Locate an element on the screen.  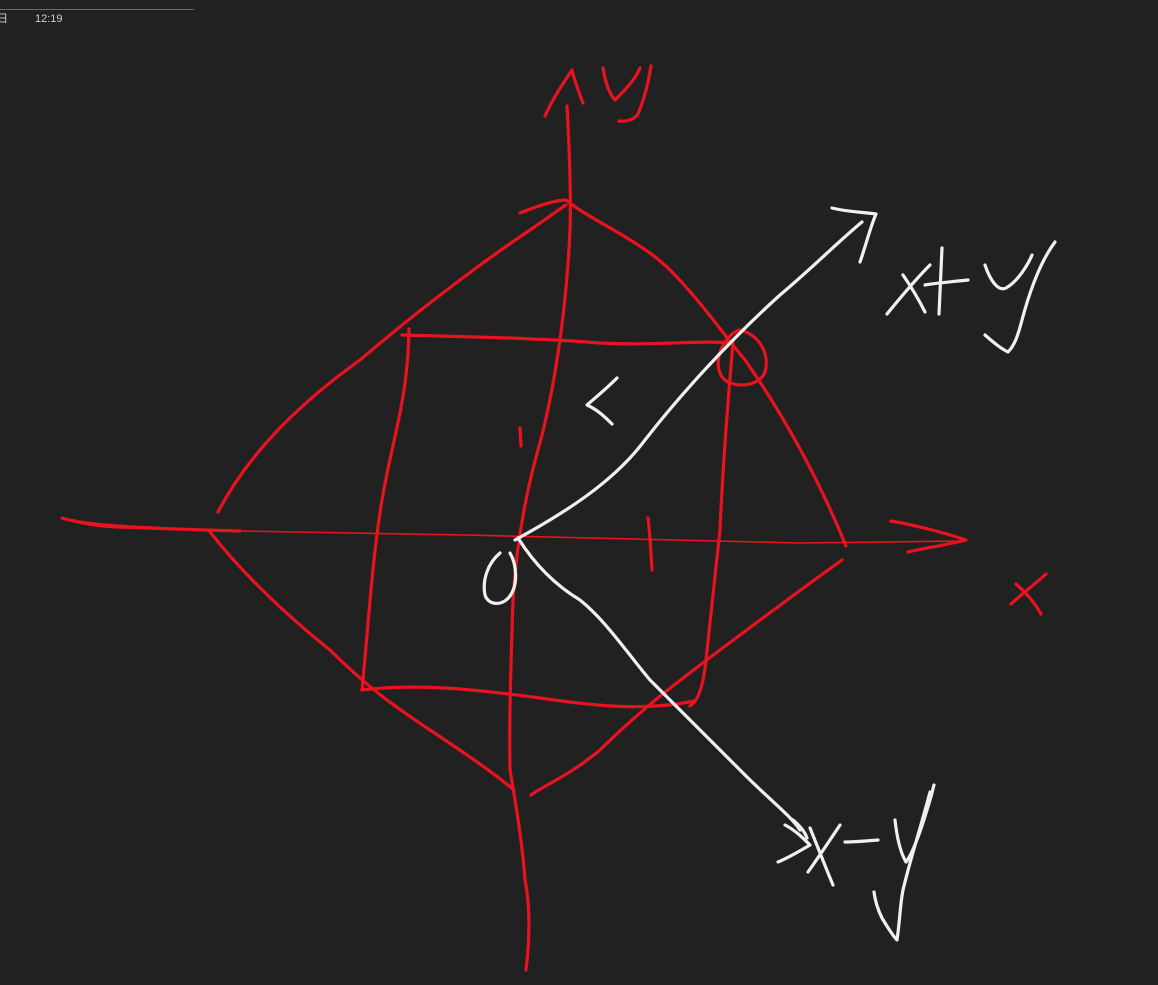
outer-diamond-top-right is located at coordinates (683, 373).